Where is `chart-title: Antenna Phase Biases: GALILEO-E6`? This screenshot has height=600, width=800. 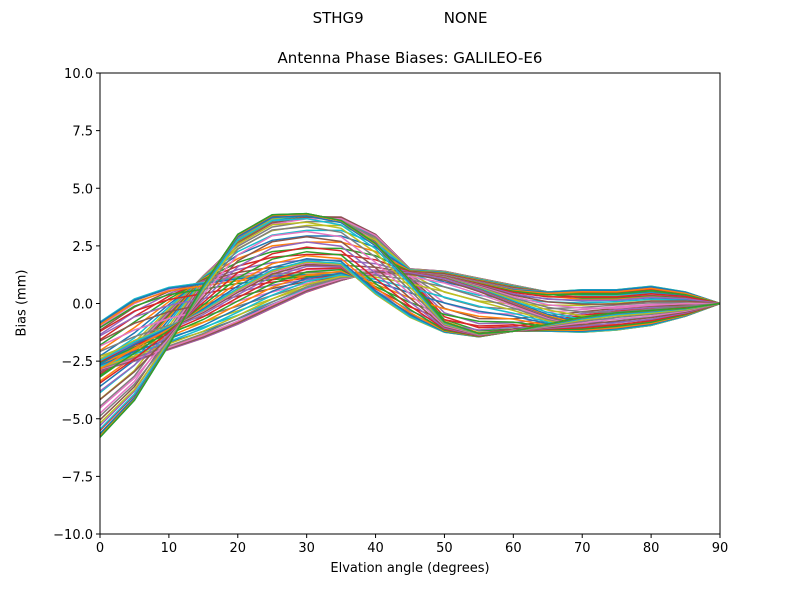
chart-title: Antenna Phase Biases: GALILEO-E6 is located at coordinates (410, 58).